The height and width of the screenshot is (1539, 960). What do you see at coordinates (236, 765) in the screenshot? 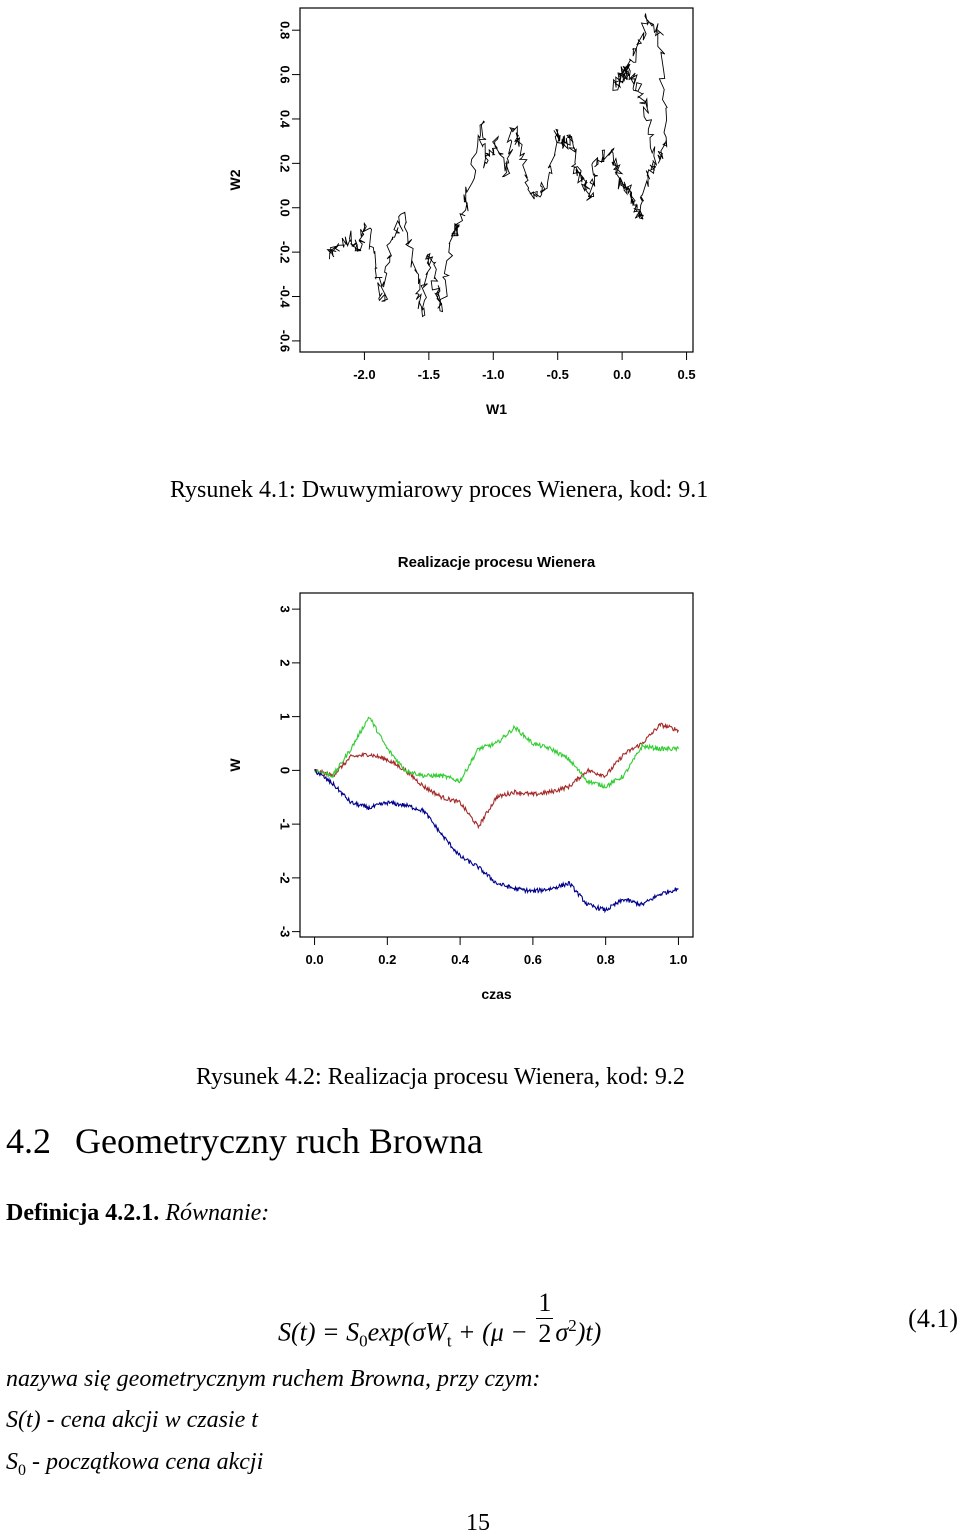
I see `y-axis-label: W` at bounding box center [236, 765].